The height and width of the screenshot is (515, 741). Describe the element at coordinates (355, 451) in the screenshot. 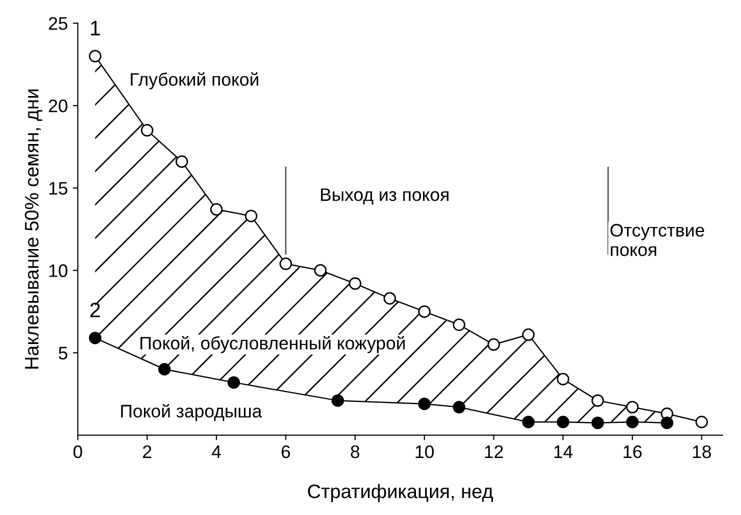

I see `x-tick-label: 8` at that location.